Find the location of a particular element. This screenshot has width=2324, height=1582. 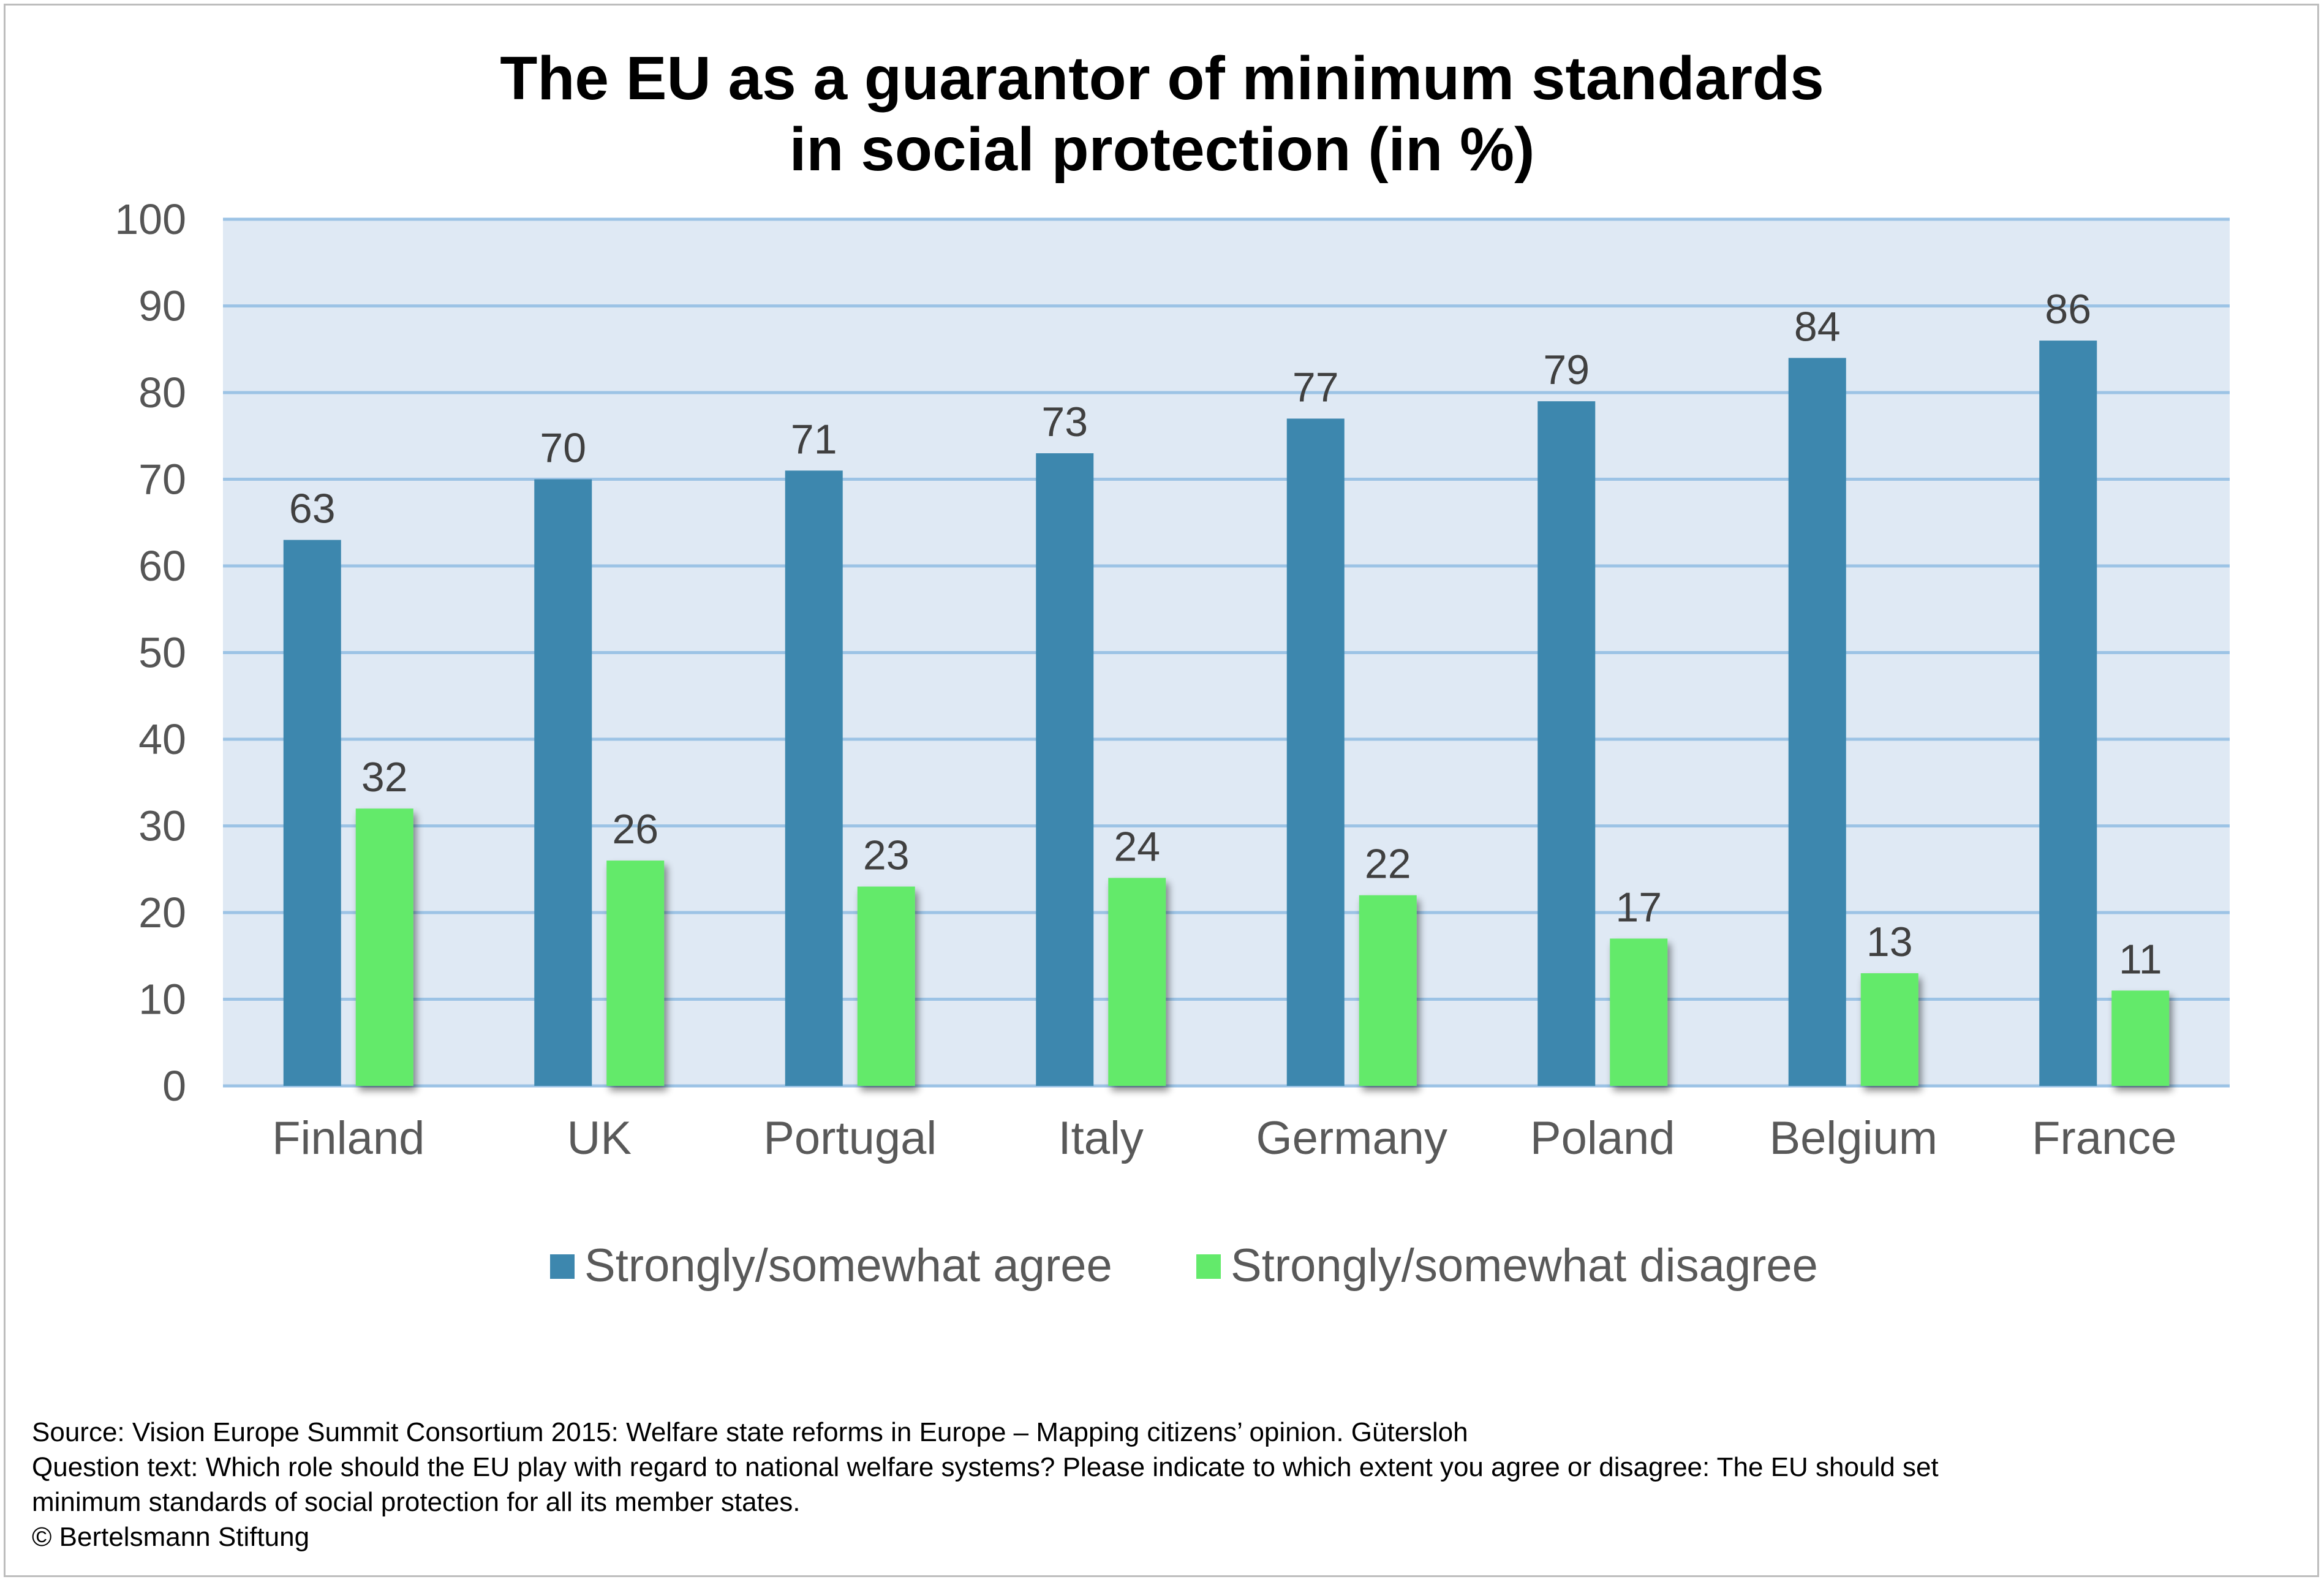

legend-label: Strongly/somewhat disagree is located at coordinates (1525, 1266).